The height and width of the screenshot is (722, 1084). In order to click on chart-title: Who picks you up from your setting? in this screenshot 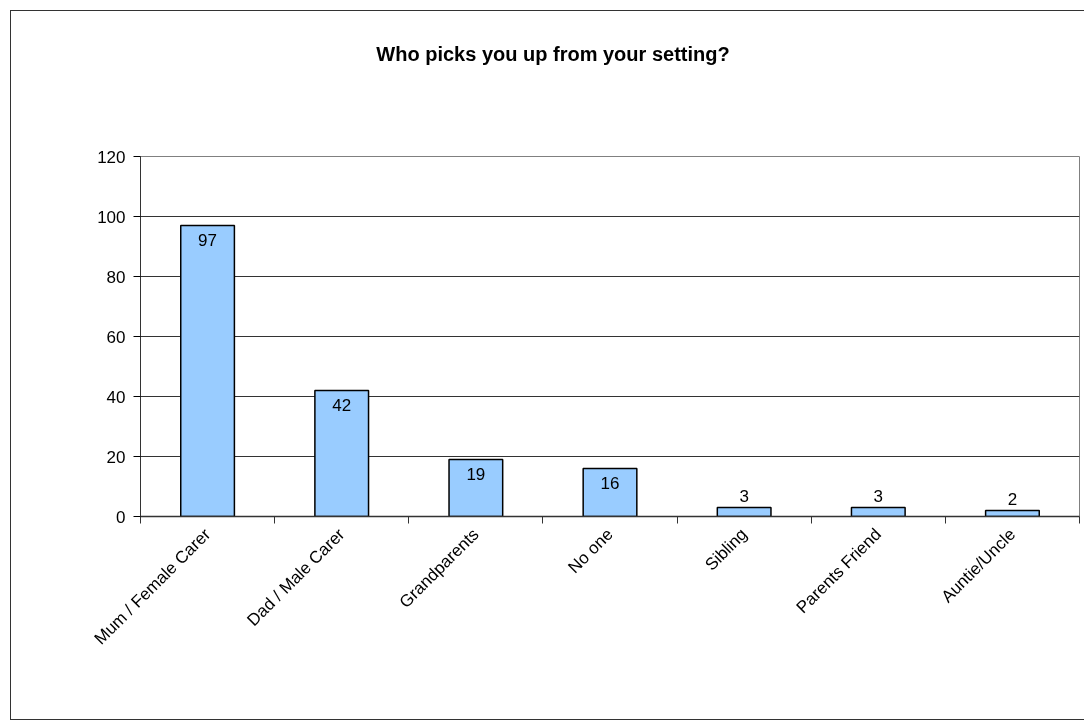, I will do `click(553, 54)`.